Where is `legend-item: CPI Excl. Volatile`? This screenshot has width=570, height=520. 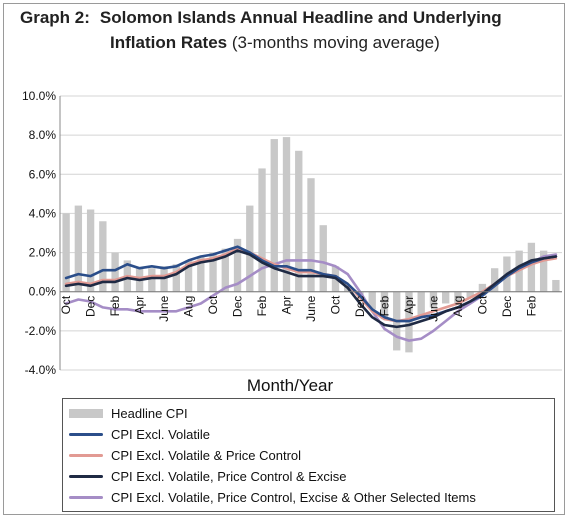
legend-item: CPI Excl. Volatile is located at coordinates (139, 434).